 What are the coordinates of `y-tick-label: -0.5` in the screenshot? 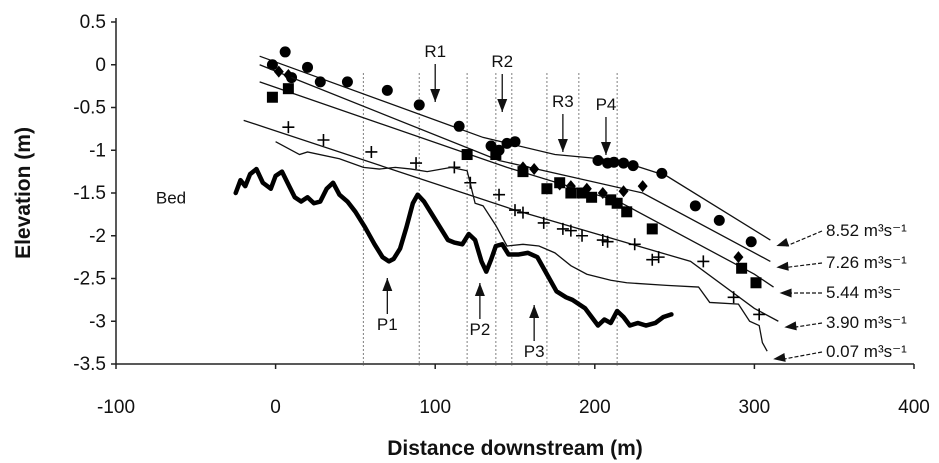 It's located at (89, 108).